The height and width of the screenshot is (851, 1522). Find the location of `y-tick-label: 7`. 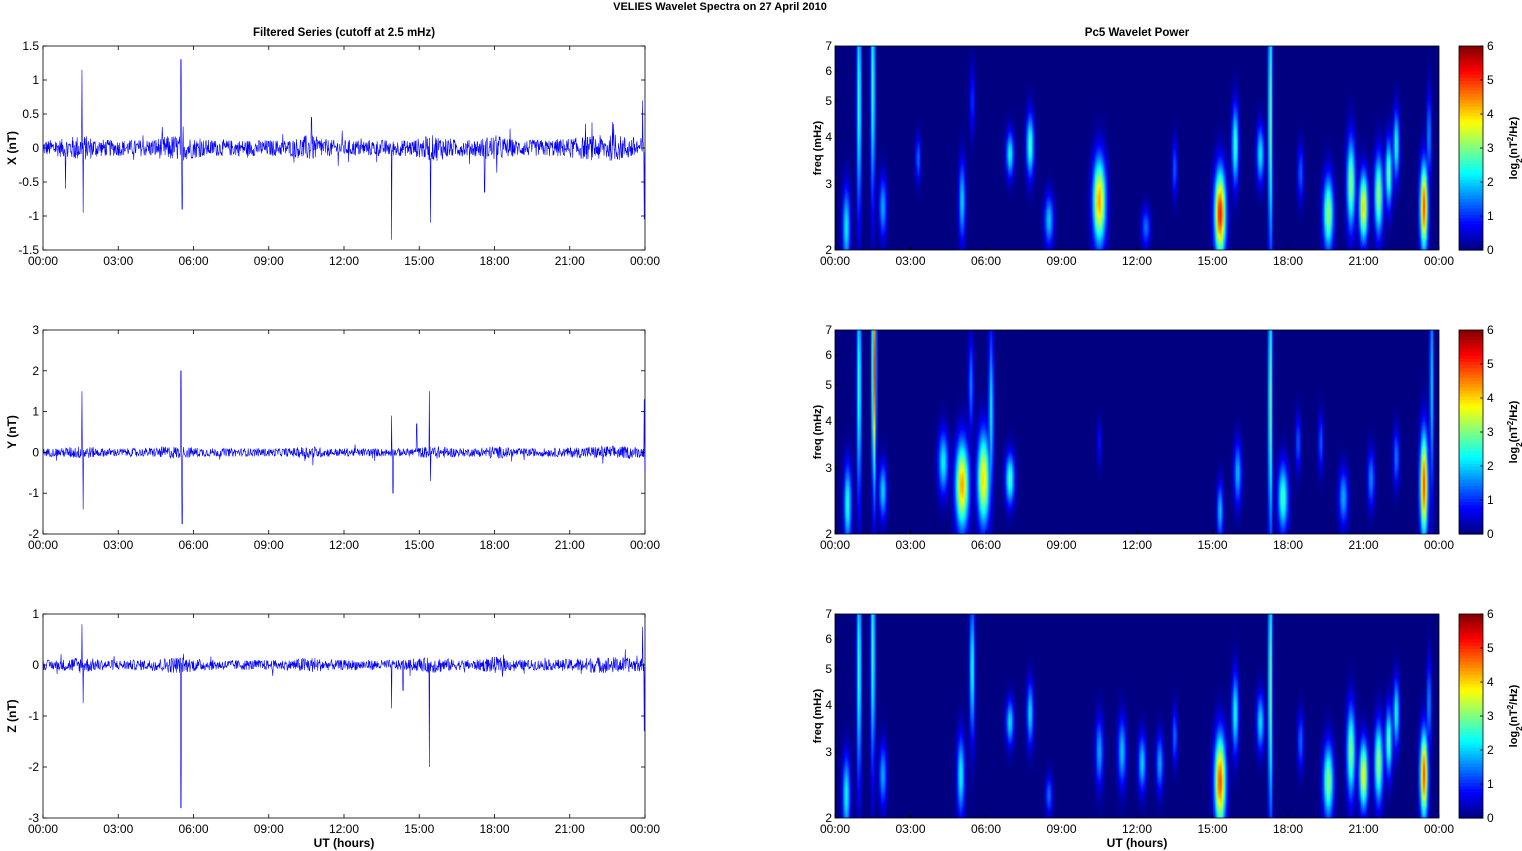

y-tick-label: 7 is located at coordinates (828, 614).